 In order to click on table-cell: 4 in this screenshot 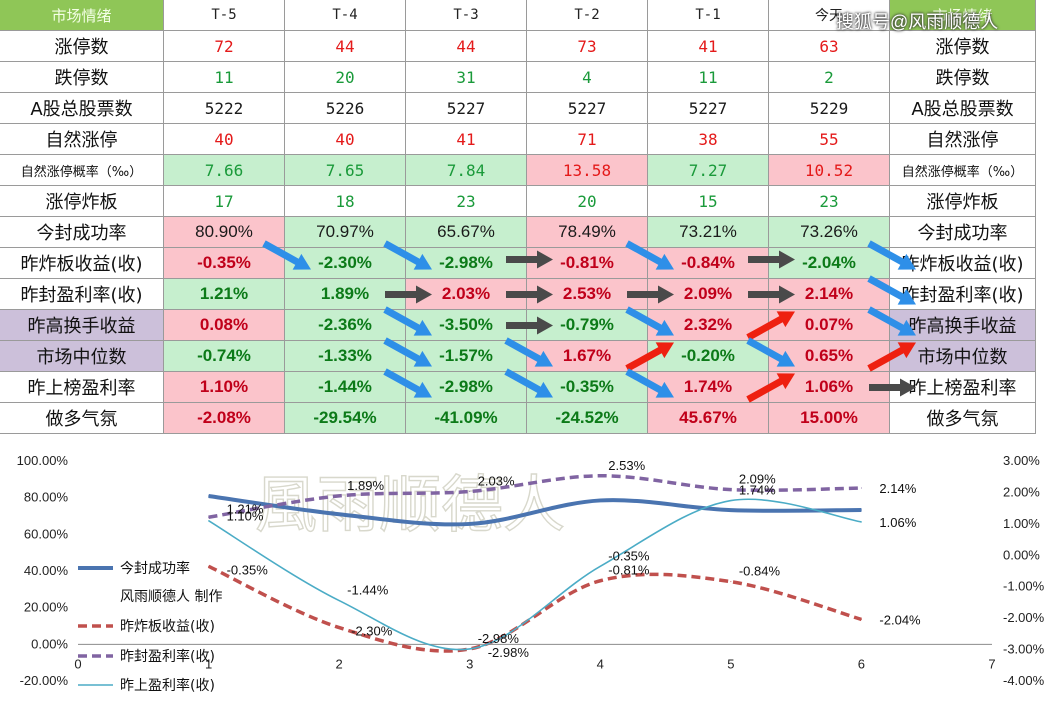, I will do `click(587, 77)`.